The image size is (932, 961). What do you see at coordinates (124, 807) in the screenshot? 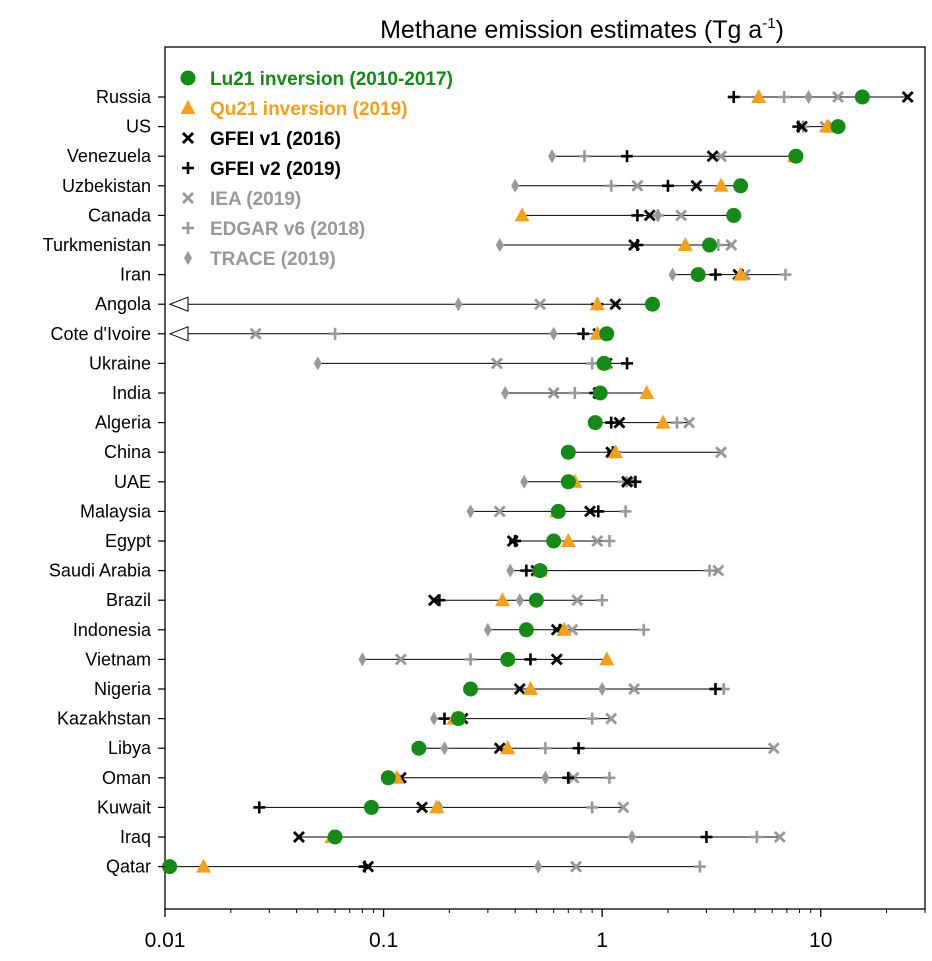
I see `category-label: Kuwait` at bounding box center [124, 807].